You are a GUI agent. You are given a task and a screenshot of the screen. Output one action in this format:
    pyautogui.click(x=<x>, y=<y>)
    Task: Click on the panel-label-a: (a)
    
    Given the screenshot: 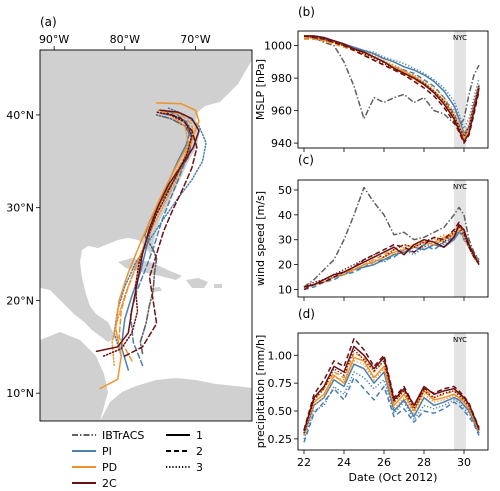 What is the action you would take?
    pyautogui.click(x=48, y=22)
    